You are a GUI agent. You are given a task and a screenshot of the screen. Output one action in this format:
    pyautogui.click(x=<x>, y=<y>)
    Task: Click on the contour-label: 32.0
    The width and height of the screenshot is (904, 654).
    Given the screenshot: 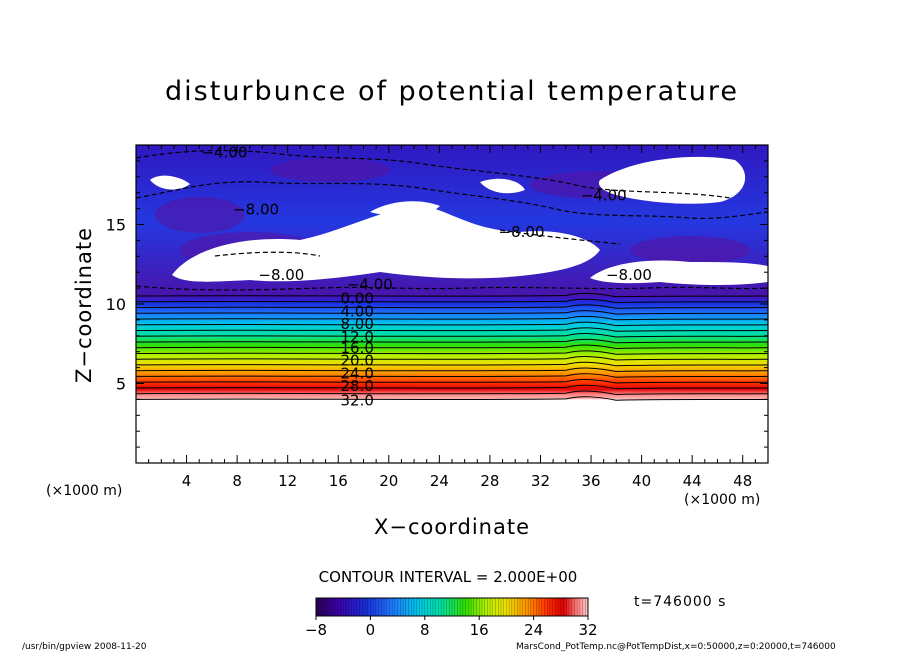 What is the action you would take?
    pyautogui.click(x=356, y=400)
    